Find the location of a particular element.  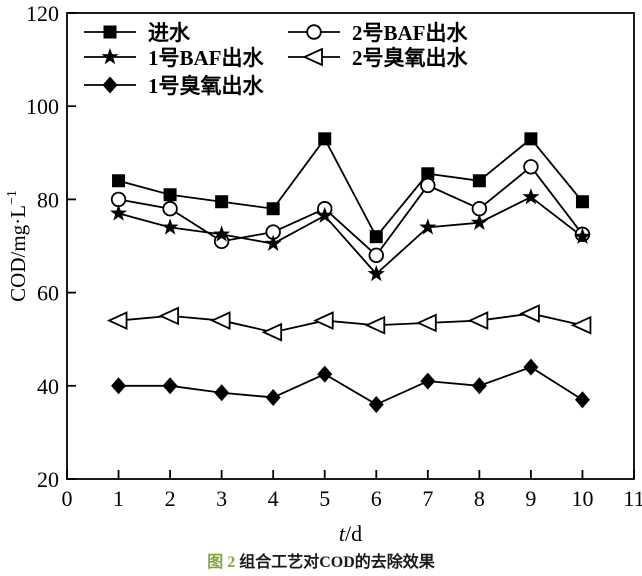

x-tick-label: 9 is located at coordinates (530, 498).